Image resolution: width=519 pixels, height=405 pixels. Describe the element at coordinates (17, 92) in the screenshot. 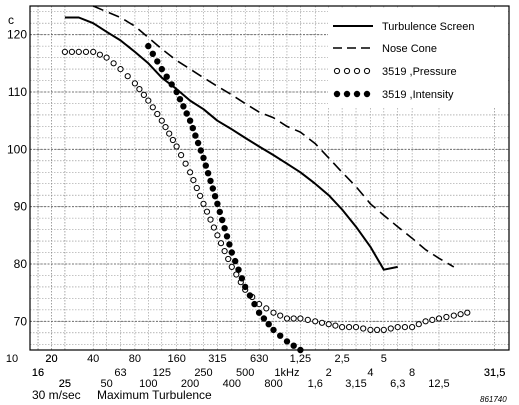

I see `y-tick-label: 110` at that location.